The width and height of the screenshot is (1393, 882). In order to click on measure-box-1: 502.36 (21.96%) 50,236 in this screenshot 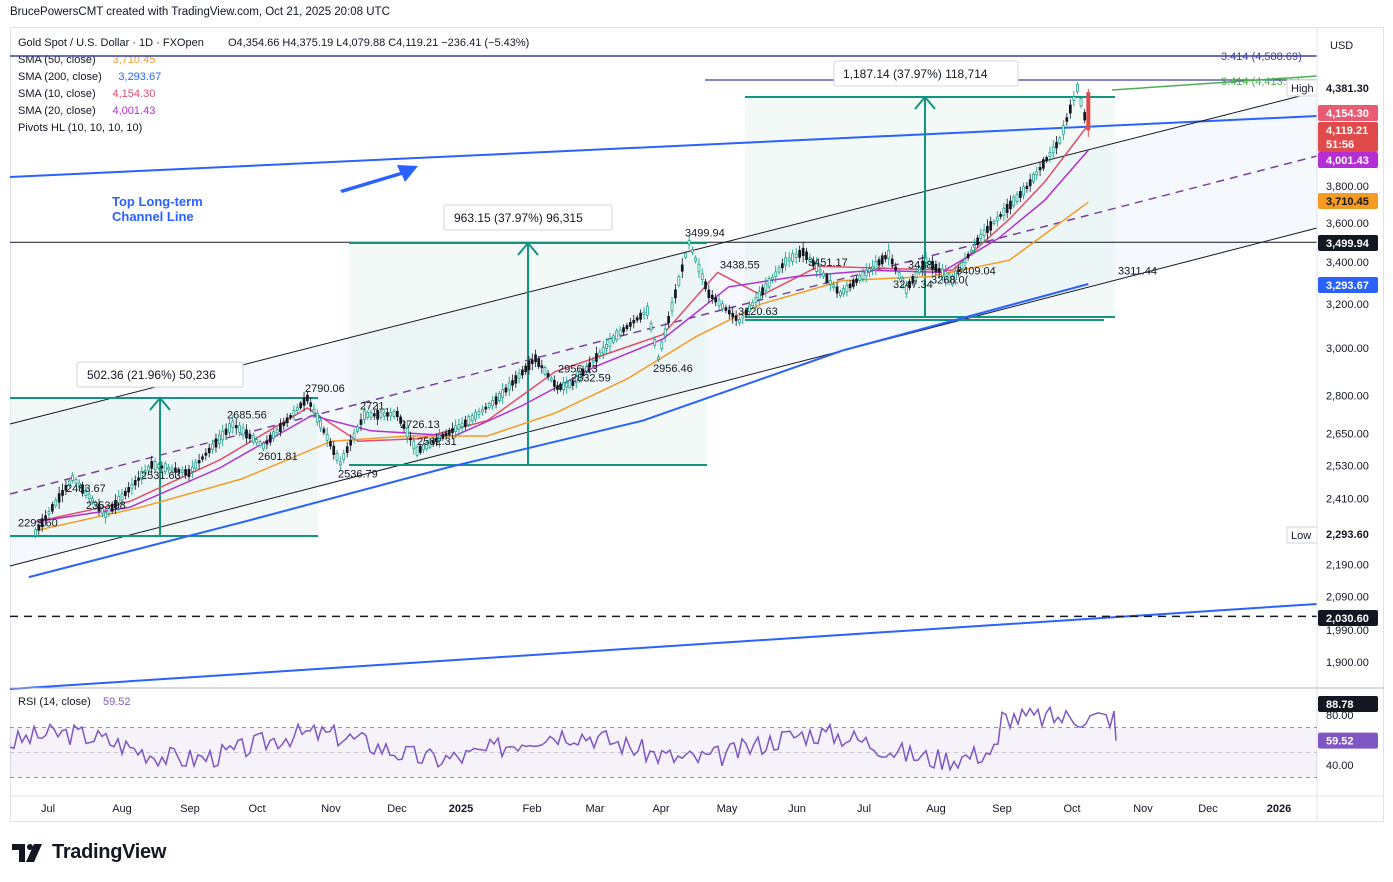, I will do `click(160, 374)`.